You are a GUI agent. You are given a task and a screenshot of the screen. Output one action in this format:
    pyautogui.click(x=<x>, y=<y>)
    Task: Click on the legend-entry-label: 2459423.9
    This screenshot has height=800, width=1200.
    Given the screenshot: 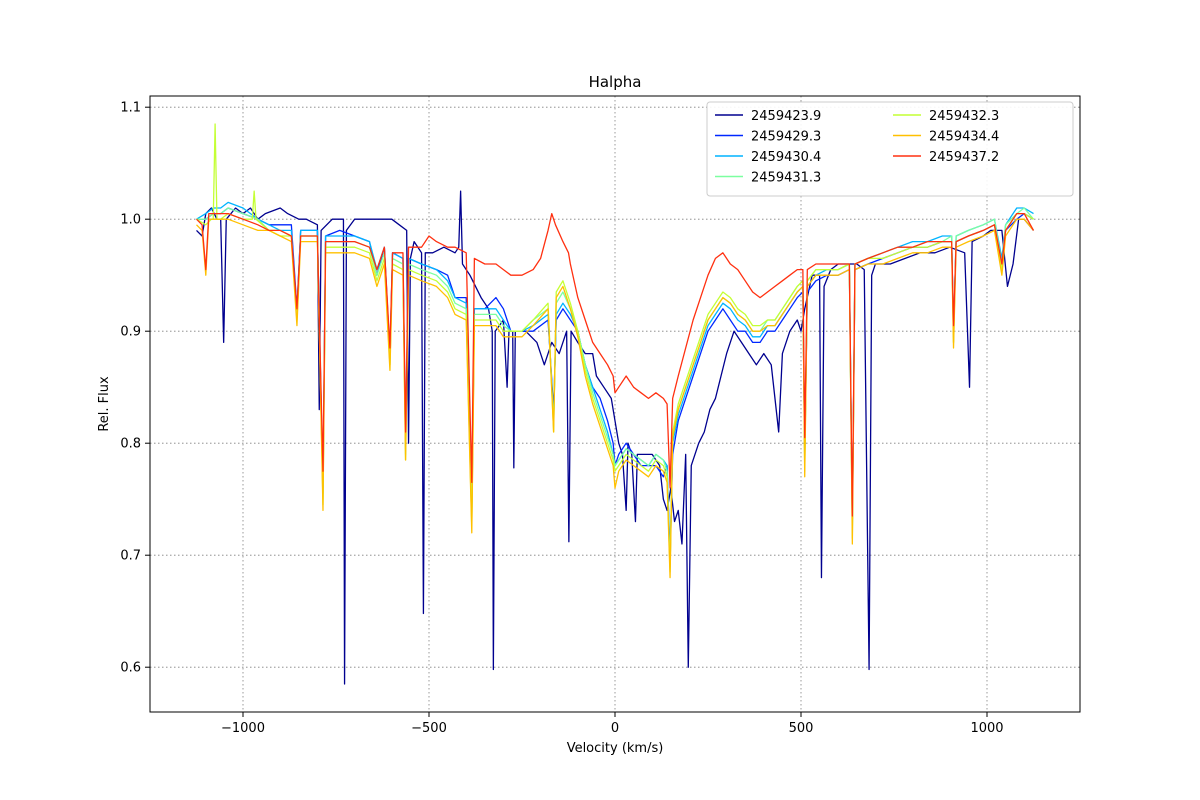 What is the action you would take?
    pyautogui.click(x=786, y=116)
    